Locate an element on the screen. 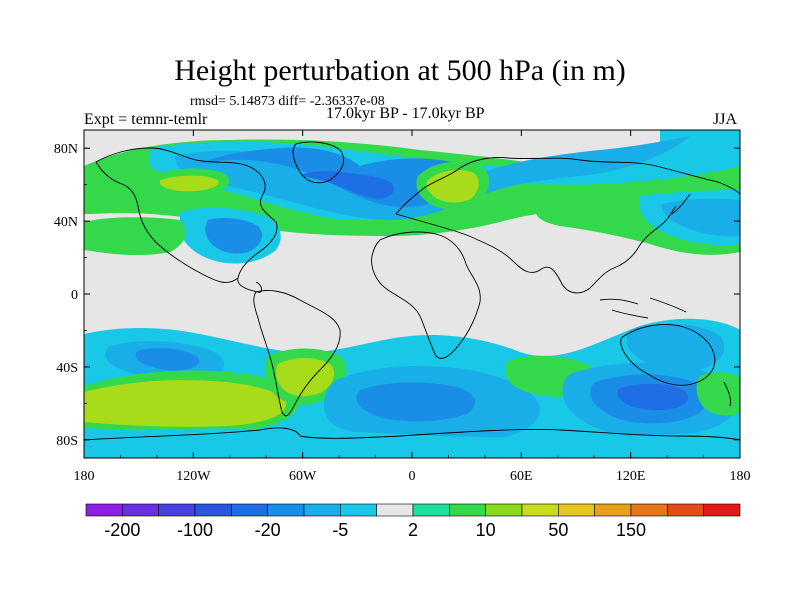 The image size is (800, 600). field-north-pacific-green is located at coordinates (135, 236).